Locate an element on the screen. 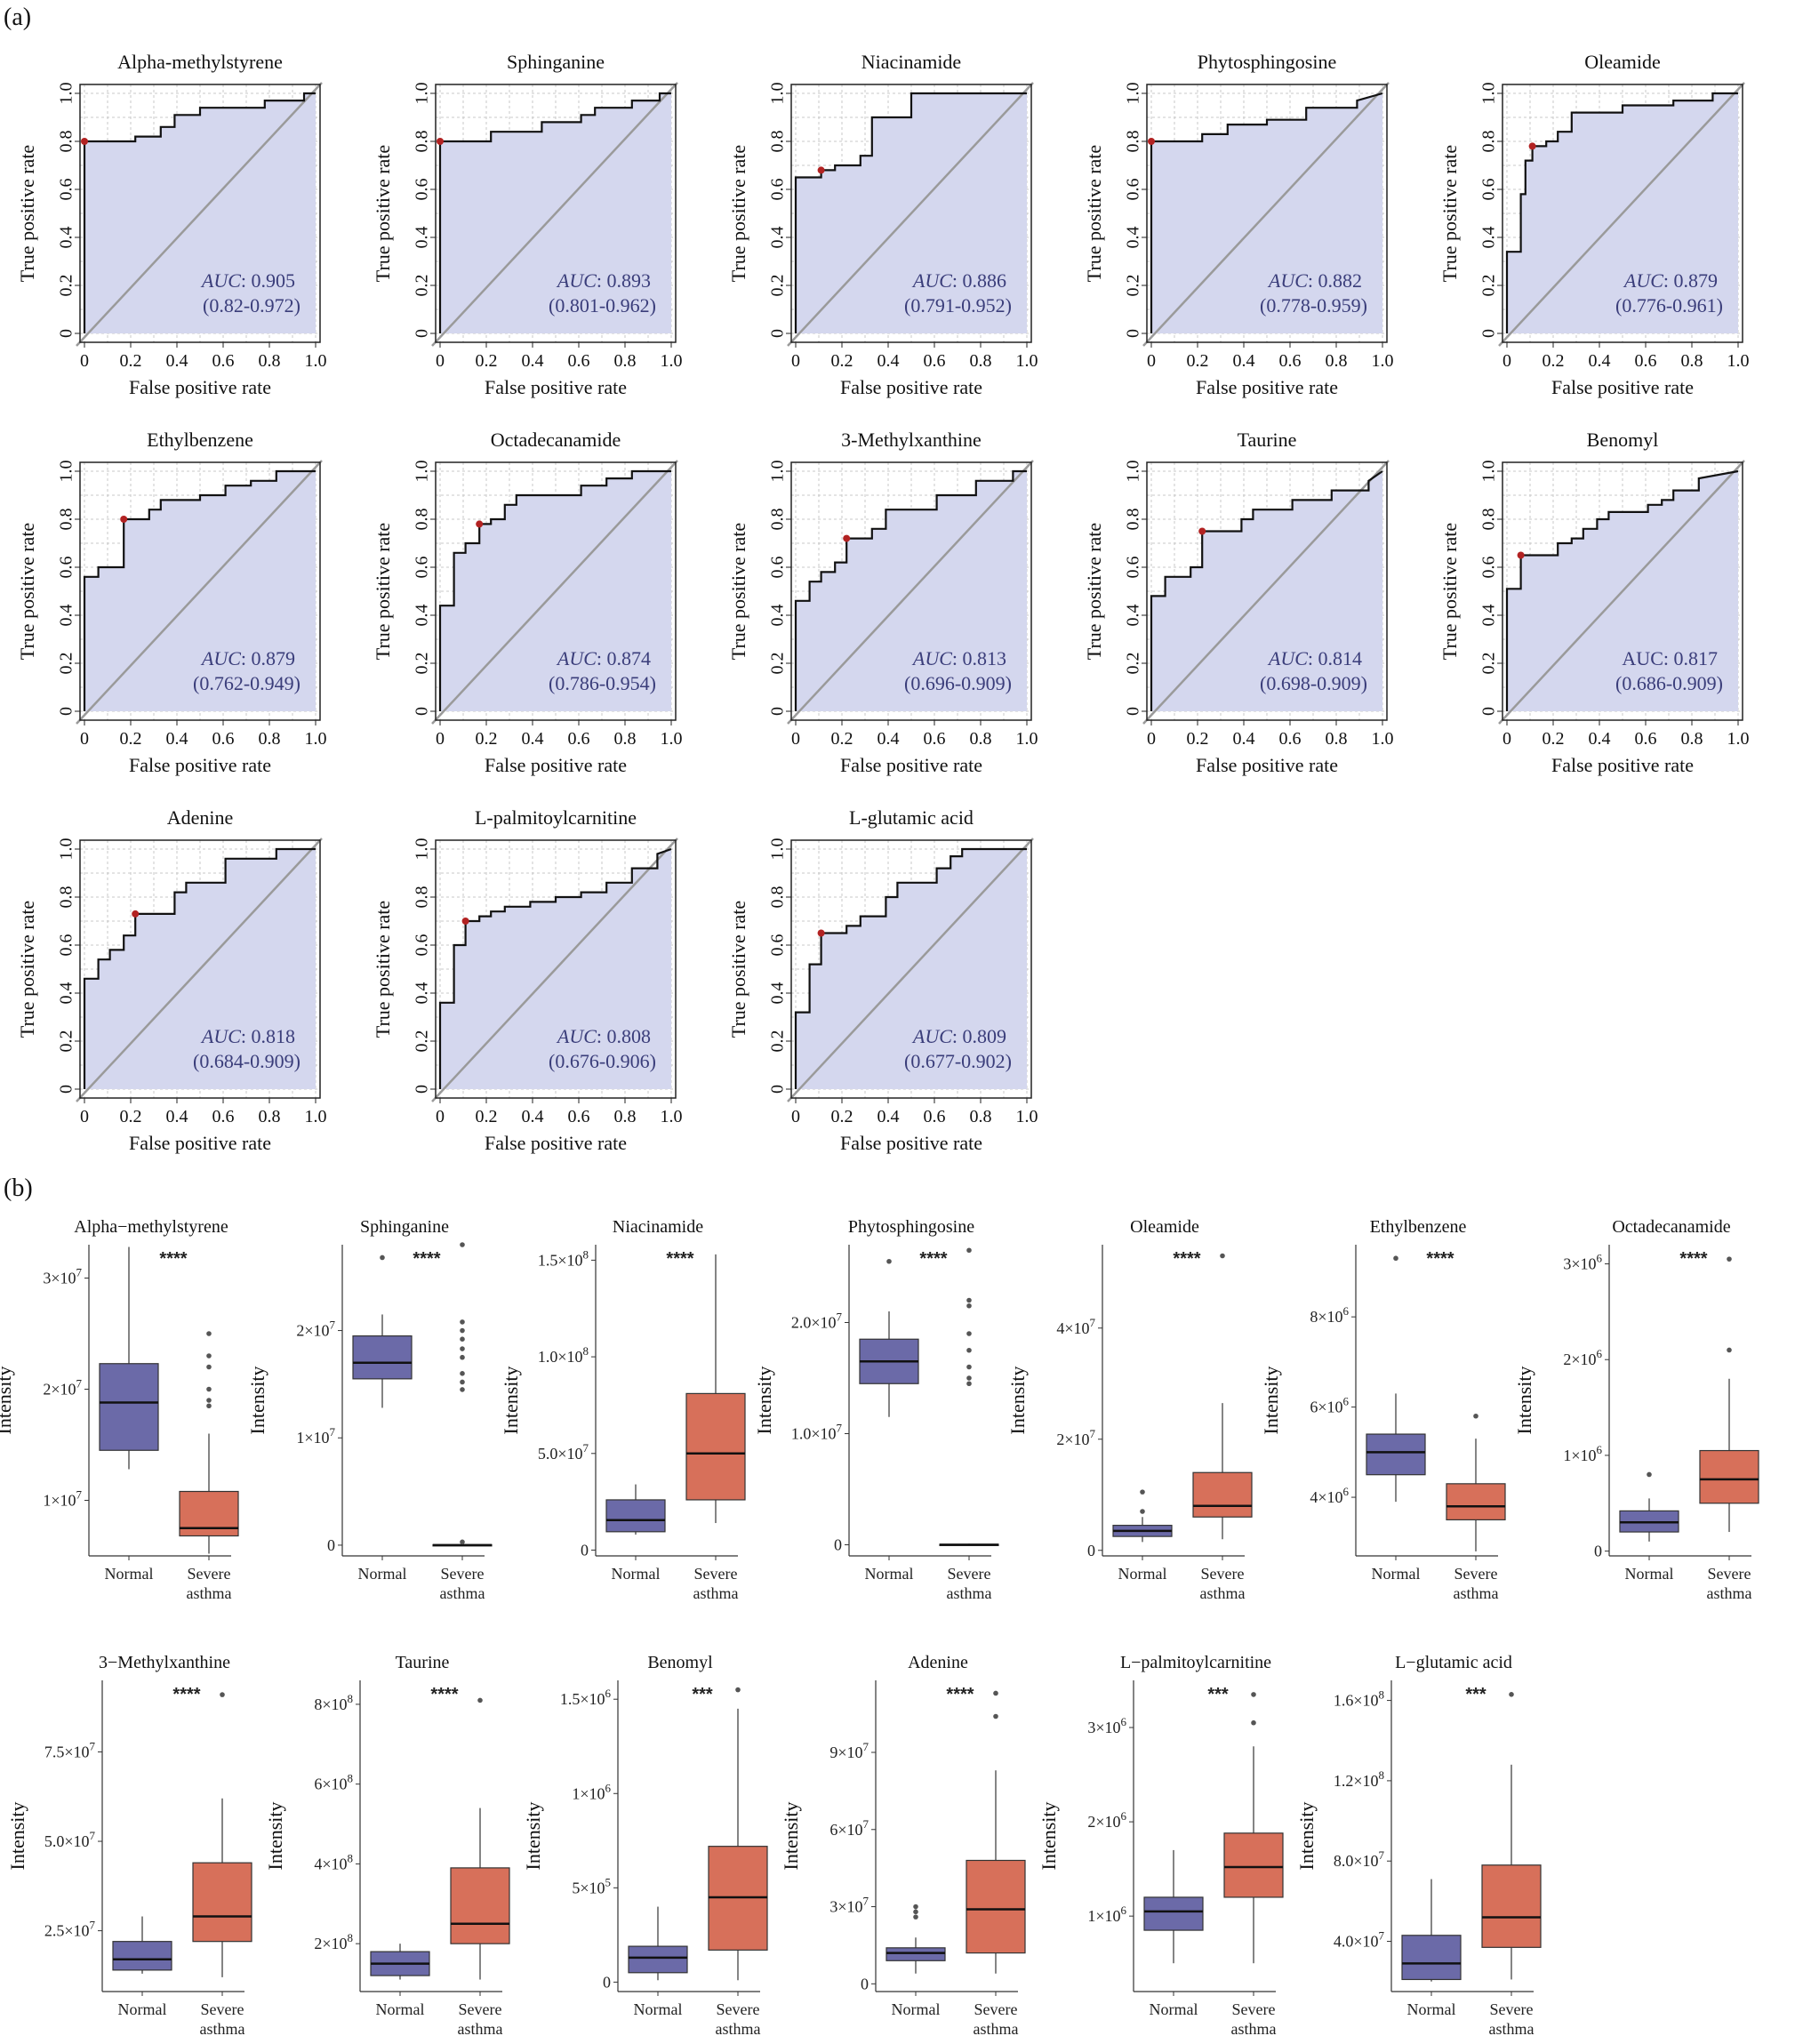 The image size is (1795, 2044). roc-title: L-palmitoylcarnitine is located at coordinates (556, 817).